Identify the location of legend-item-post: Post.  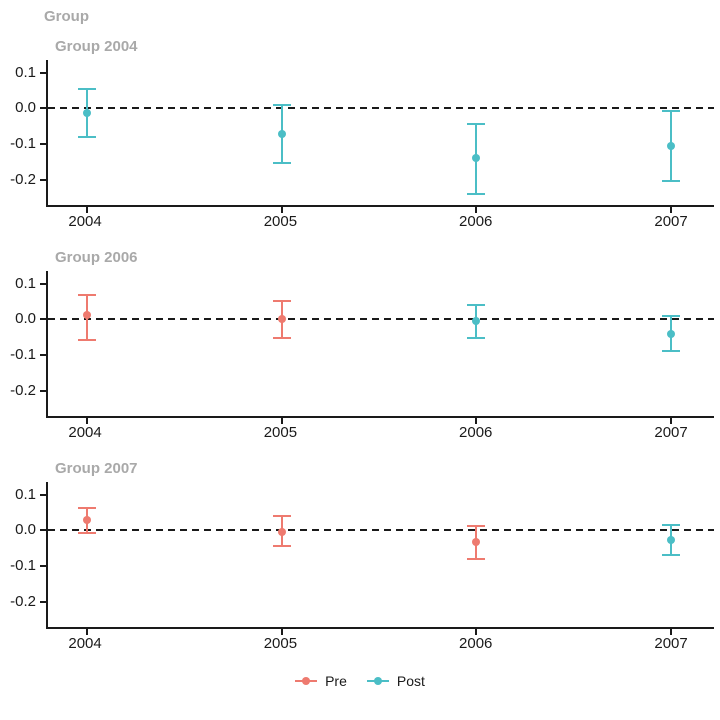
(395, 681).